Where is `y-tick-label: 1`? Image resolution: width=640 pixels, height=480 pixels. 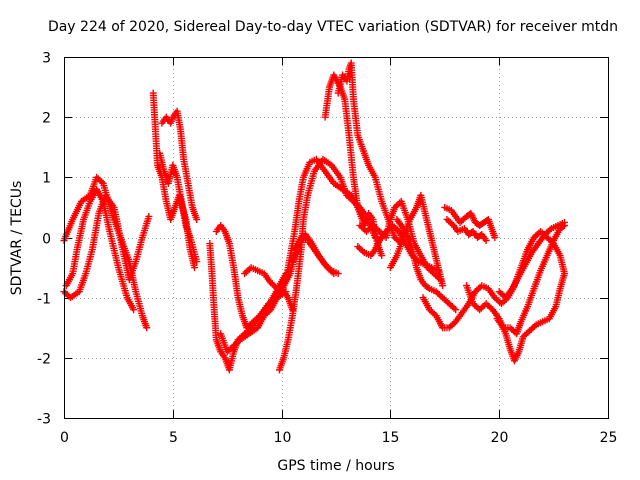
y-tick-label: 1 is located at coordinates (46, 179).